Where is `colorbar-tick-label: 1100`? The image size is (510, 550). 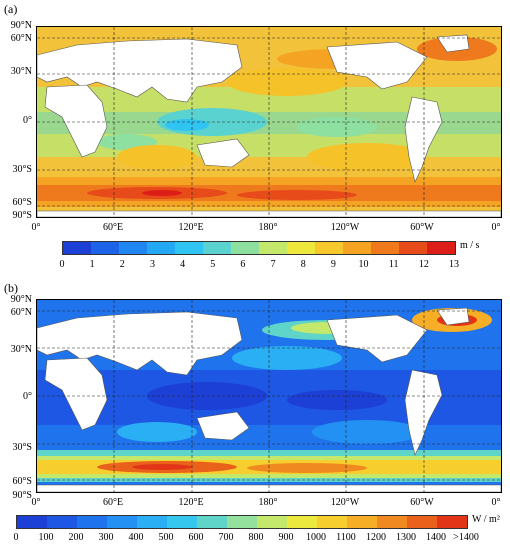
colorbar-tick-label: 1100 is located at coordinates (346, 537).